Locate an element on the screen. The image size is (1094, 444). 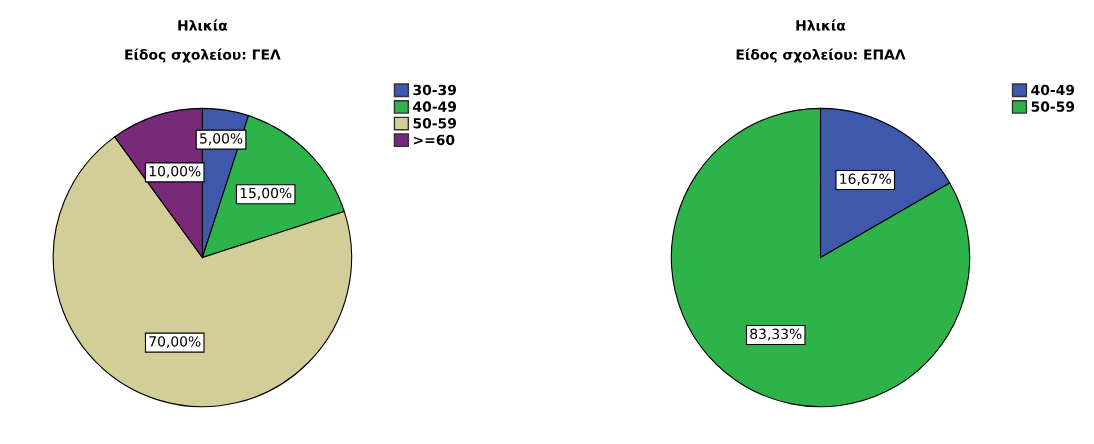
data-label: 15,00% is located at coordinates (266, 193).